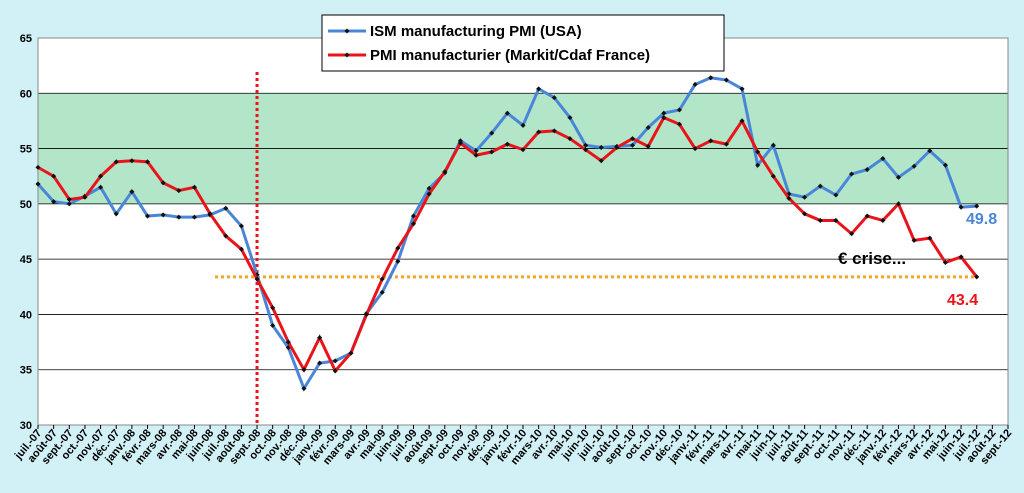 The image size is (1024, 493). Describe the element at coordinates (26, 150) in the screenshot. I see `y-tick-label: 55` at that location.